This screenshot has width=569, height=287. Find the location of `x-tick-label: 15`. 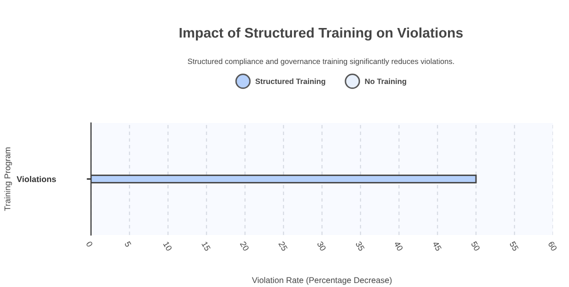

x-tick-label: 15 is located at coordinates (206, 246).